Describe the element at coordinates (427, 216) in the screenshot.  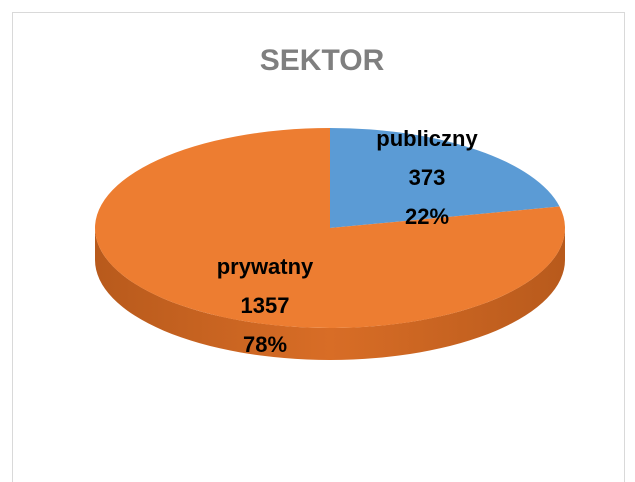
I see `slice-percent-label: 22%` at that location.